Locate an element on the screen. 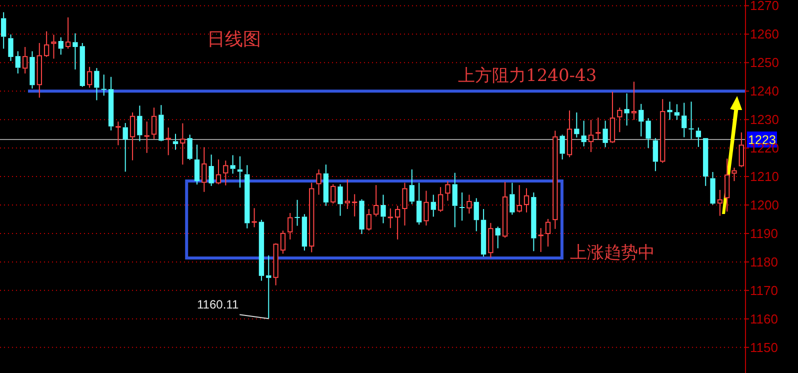  y-tick-label: 1150 is located at coordinates (764, 347).